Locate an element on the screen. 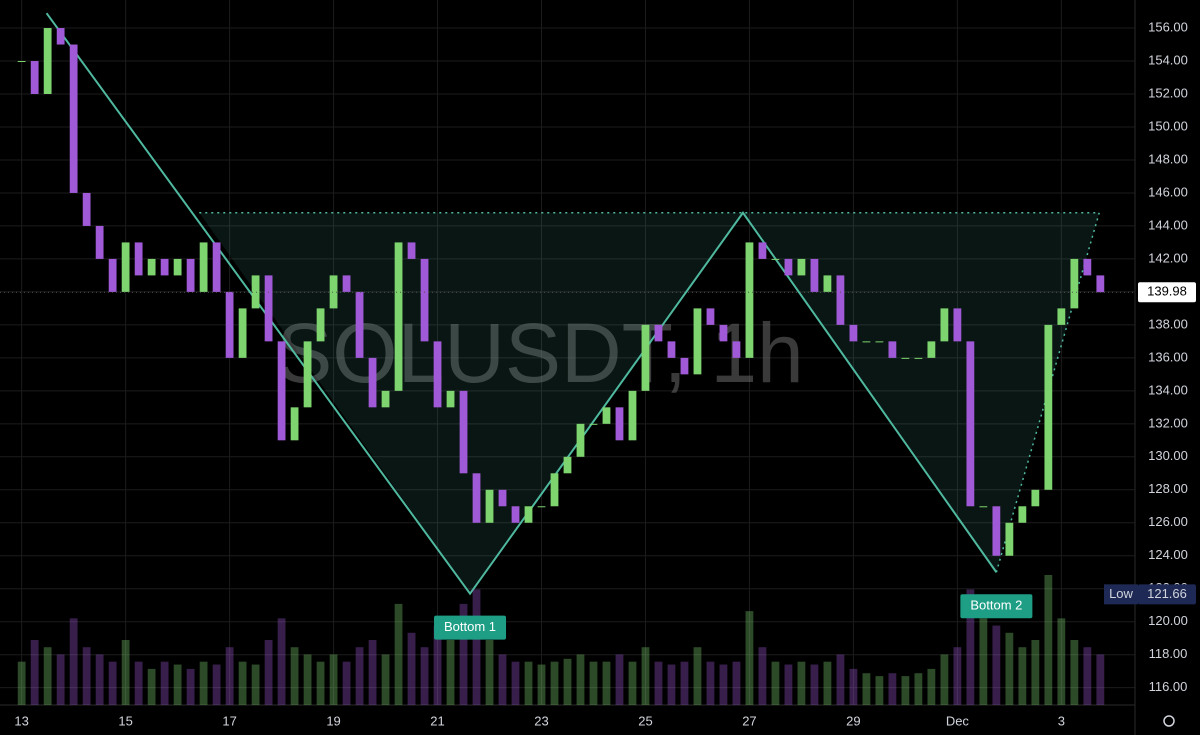  x-tick-label: 17 is located at coordinates (229, 720).